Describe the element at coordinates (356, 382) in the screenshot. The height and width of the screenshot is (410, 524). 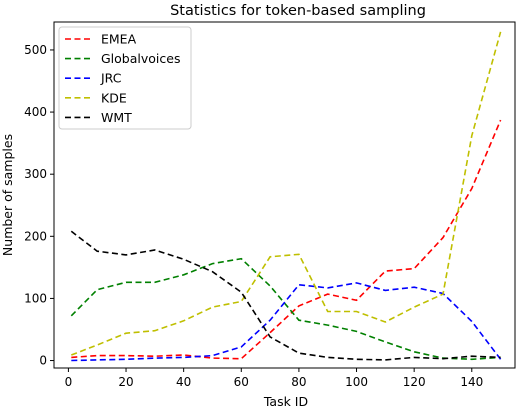
I see `x-tick-label: 100` at that location.